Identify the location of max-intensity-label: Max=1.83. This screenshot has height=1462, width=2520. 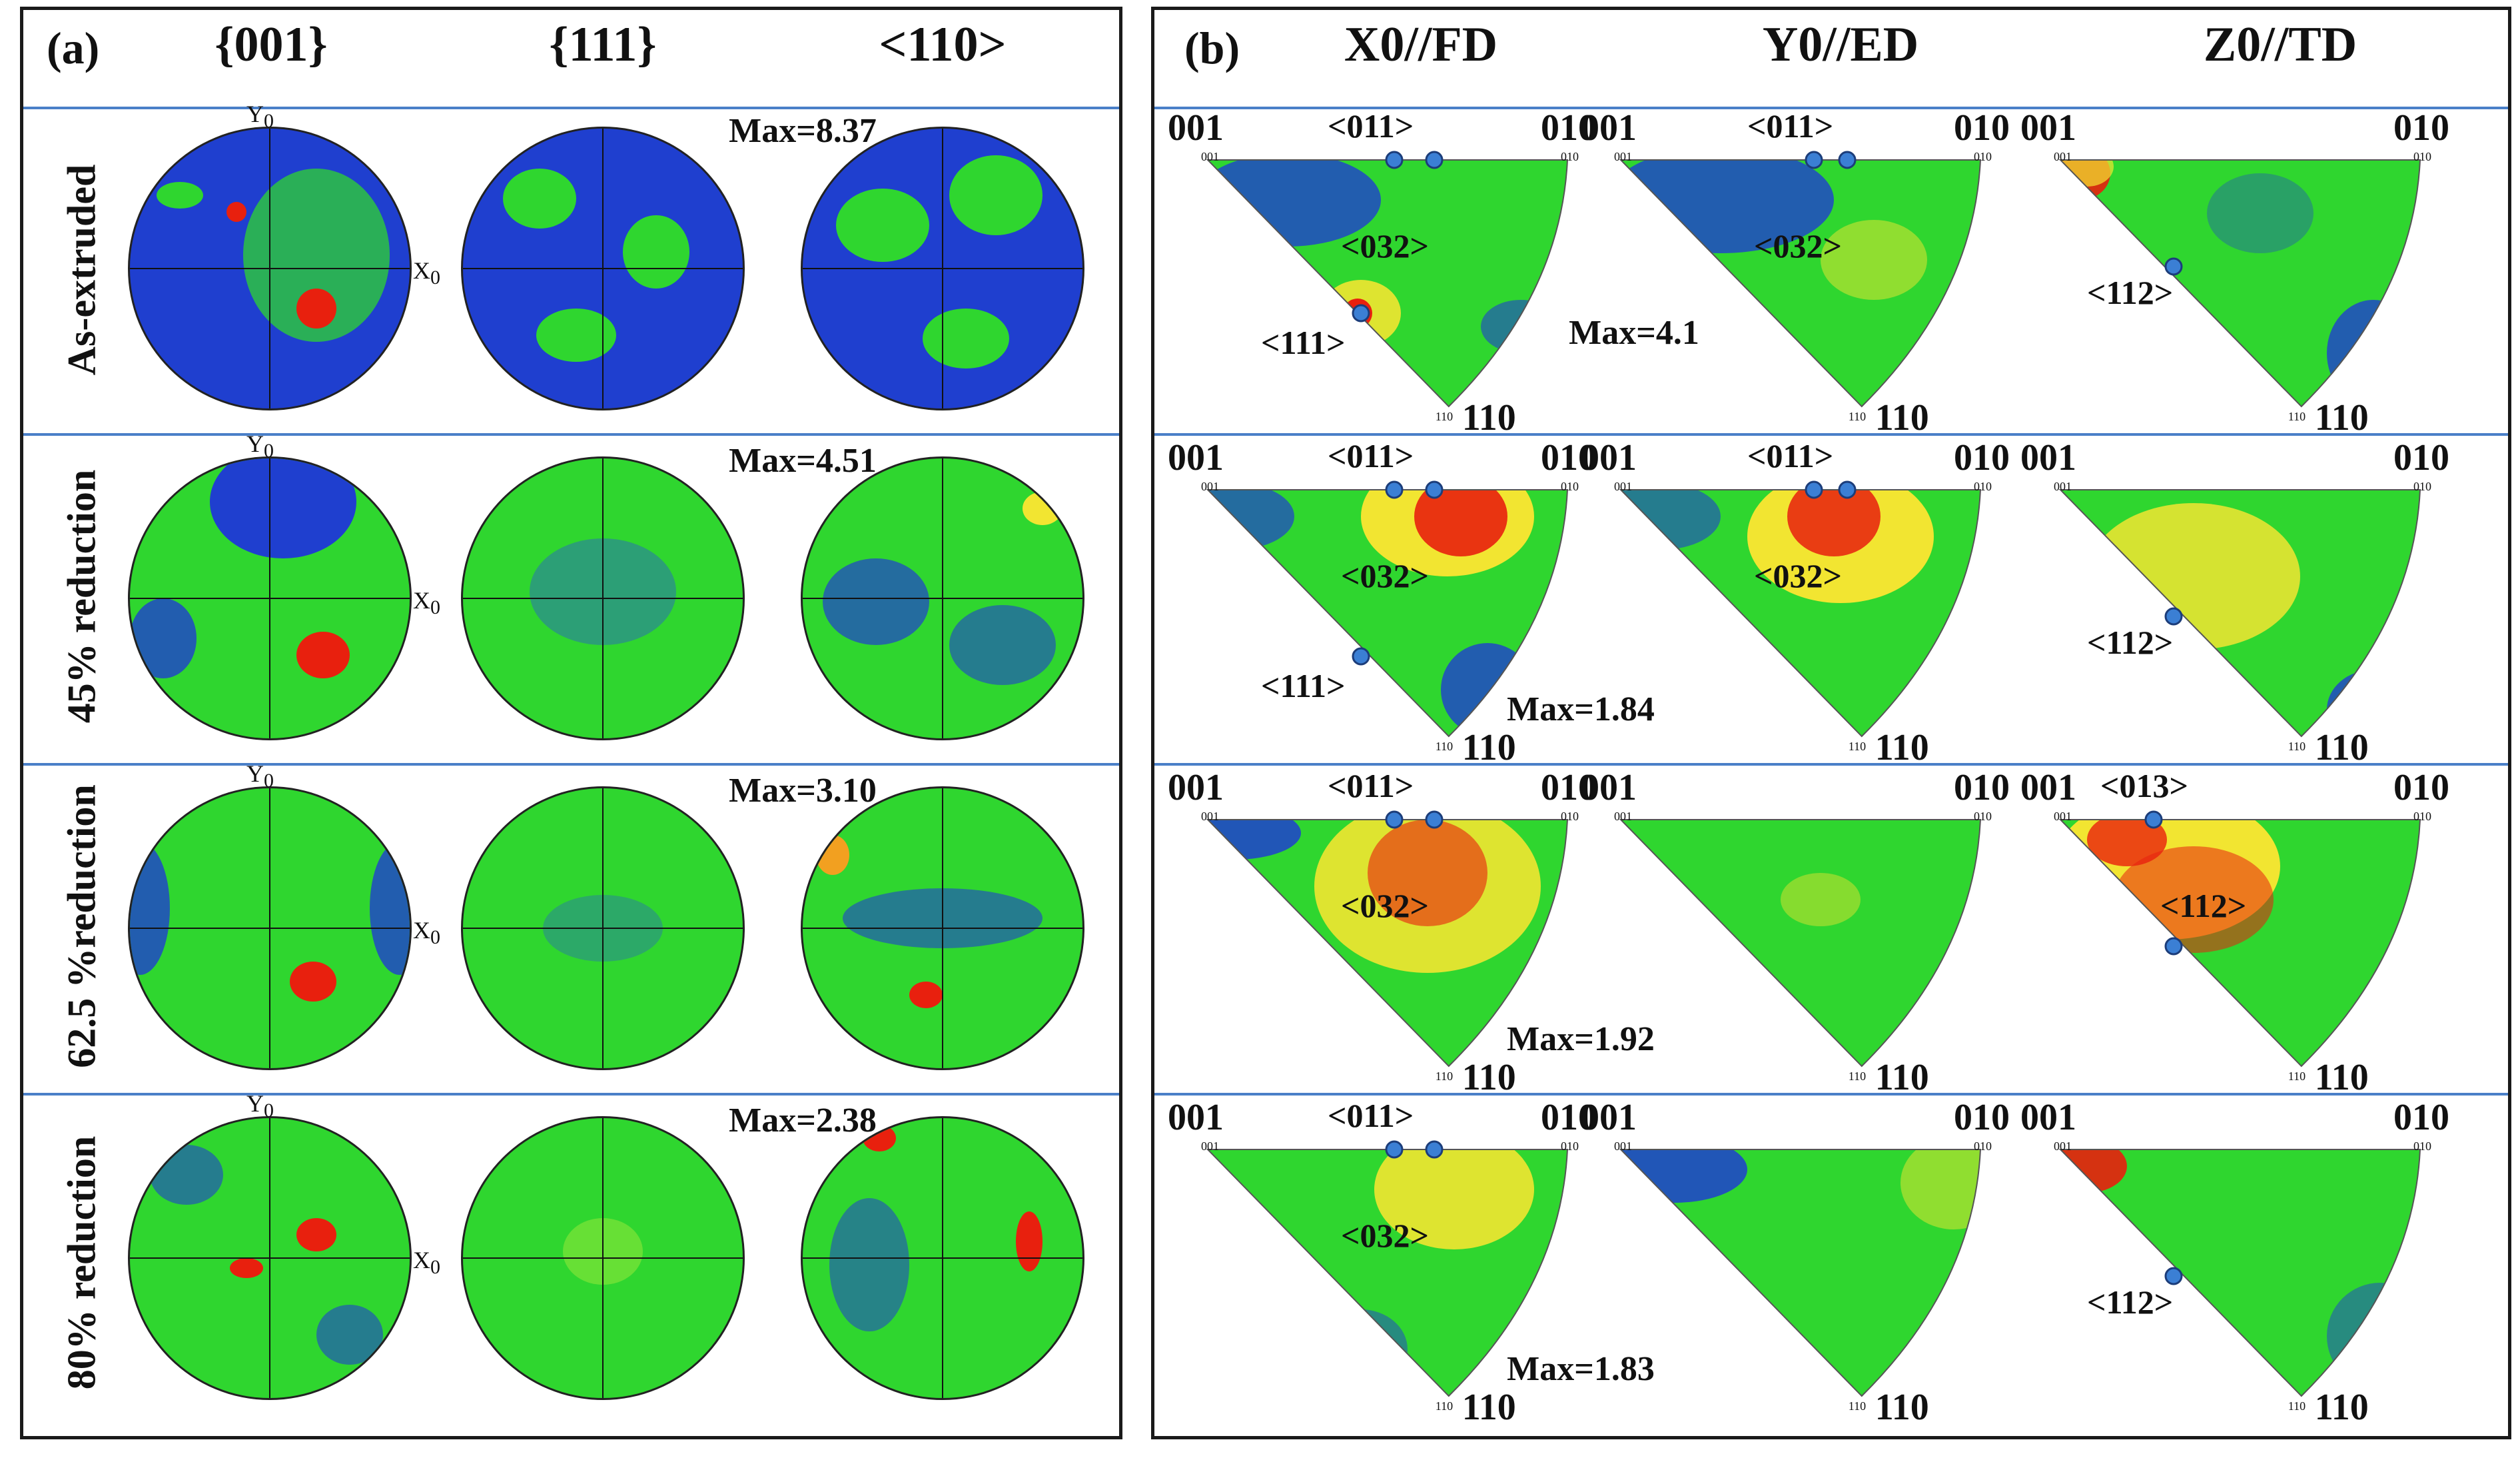
(1581, 1369).